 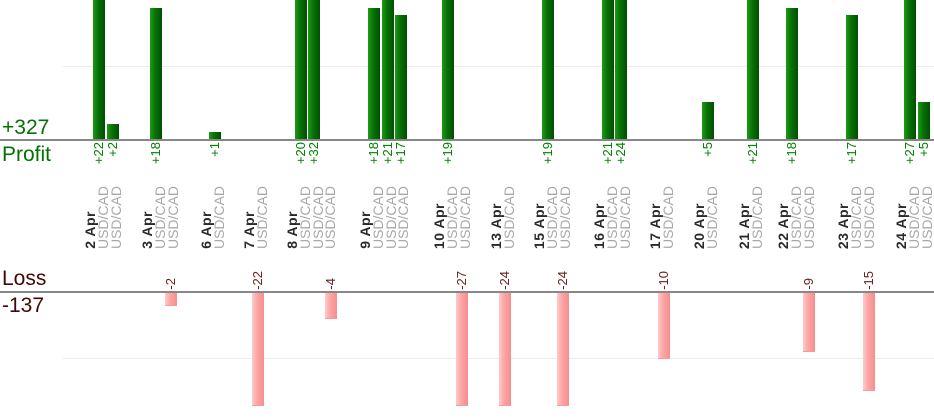 What do you see at coordinates (24, 278) in the screenshot?
I see `loss-axis-caption: Loss` at bounding box center [24, 278].